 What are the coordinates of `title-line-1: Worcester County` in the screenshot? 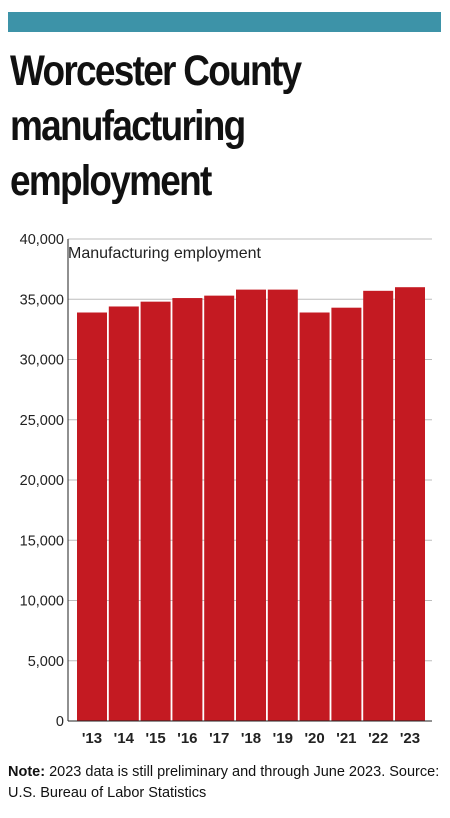 It's located at (156, 71).